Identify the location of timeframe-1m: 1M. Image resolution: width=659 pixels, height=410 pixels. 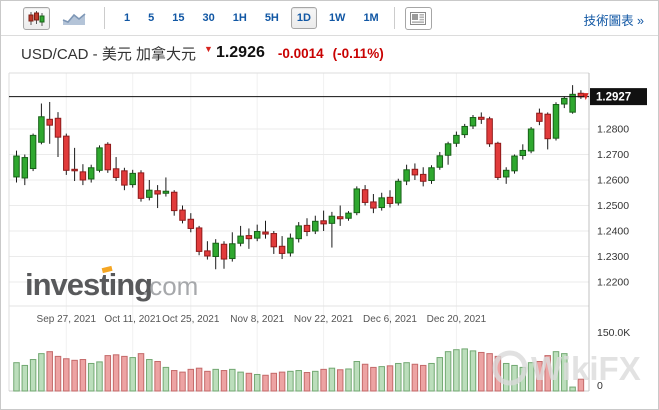
(371, 18).